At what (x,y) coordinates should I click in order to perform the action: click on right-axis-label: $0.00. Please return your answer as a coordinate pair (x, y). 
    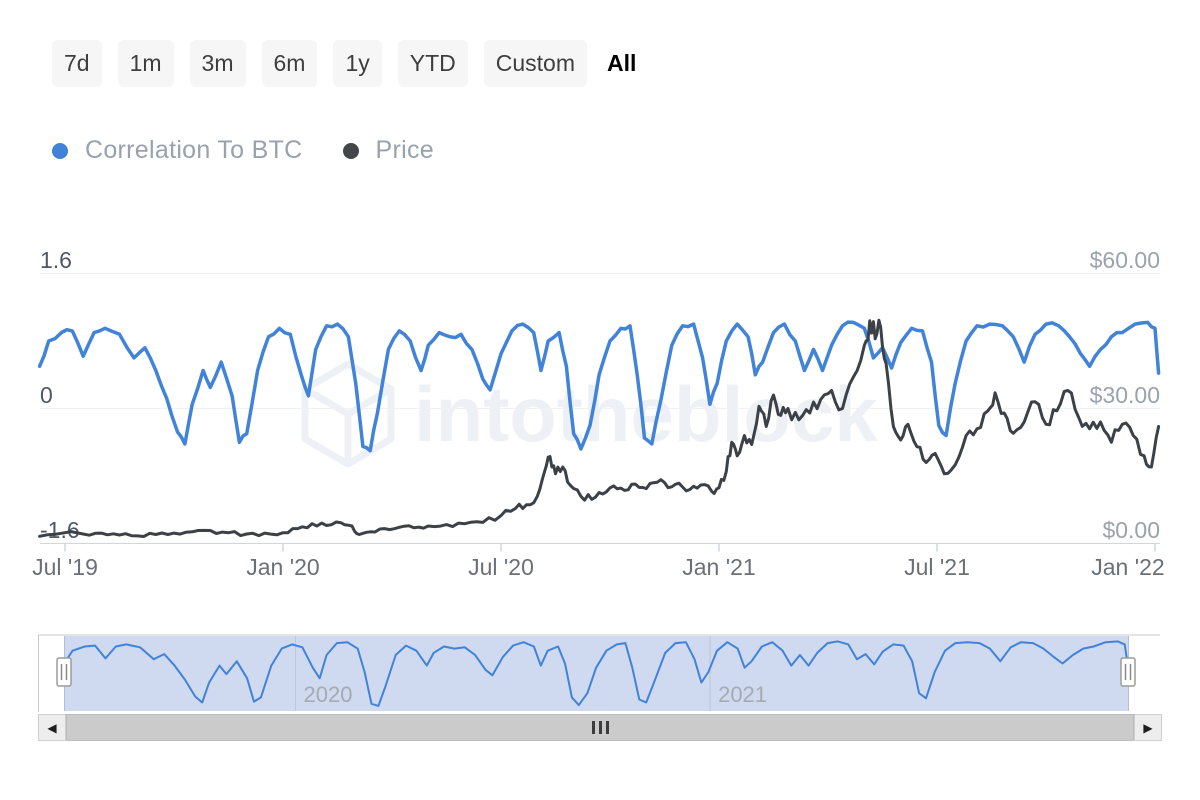
    Looking at the image, I should click on (1131, 530).